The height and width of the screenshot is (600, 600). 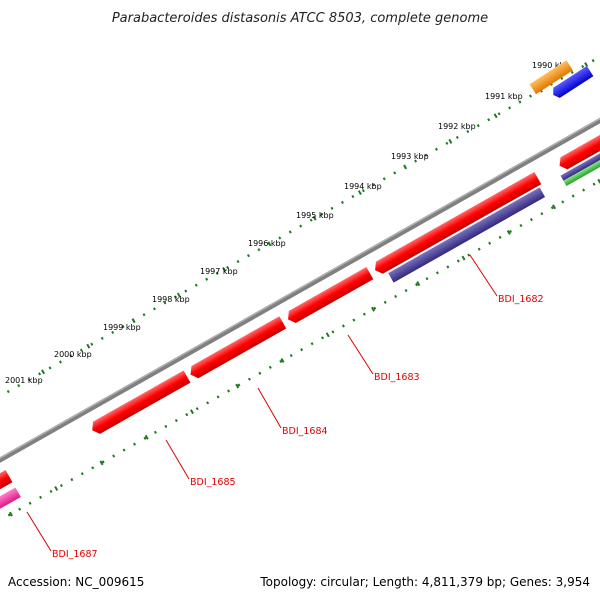 I want to click on kbp-label: 1990 kbp, so click(x=551, y=65).